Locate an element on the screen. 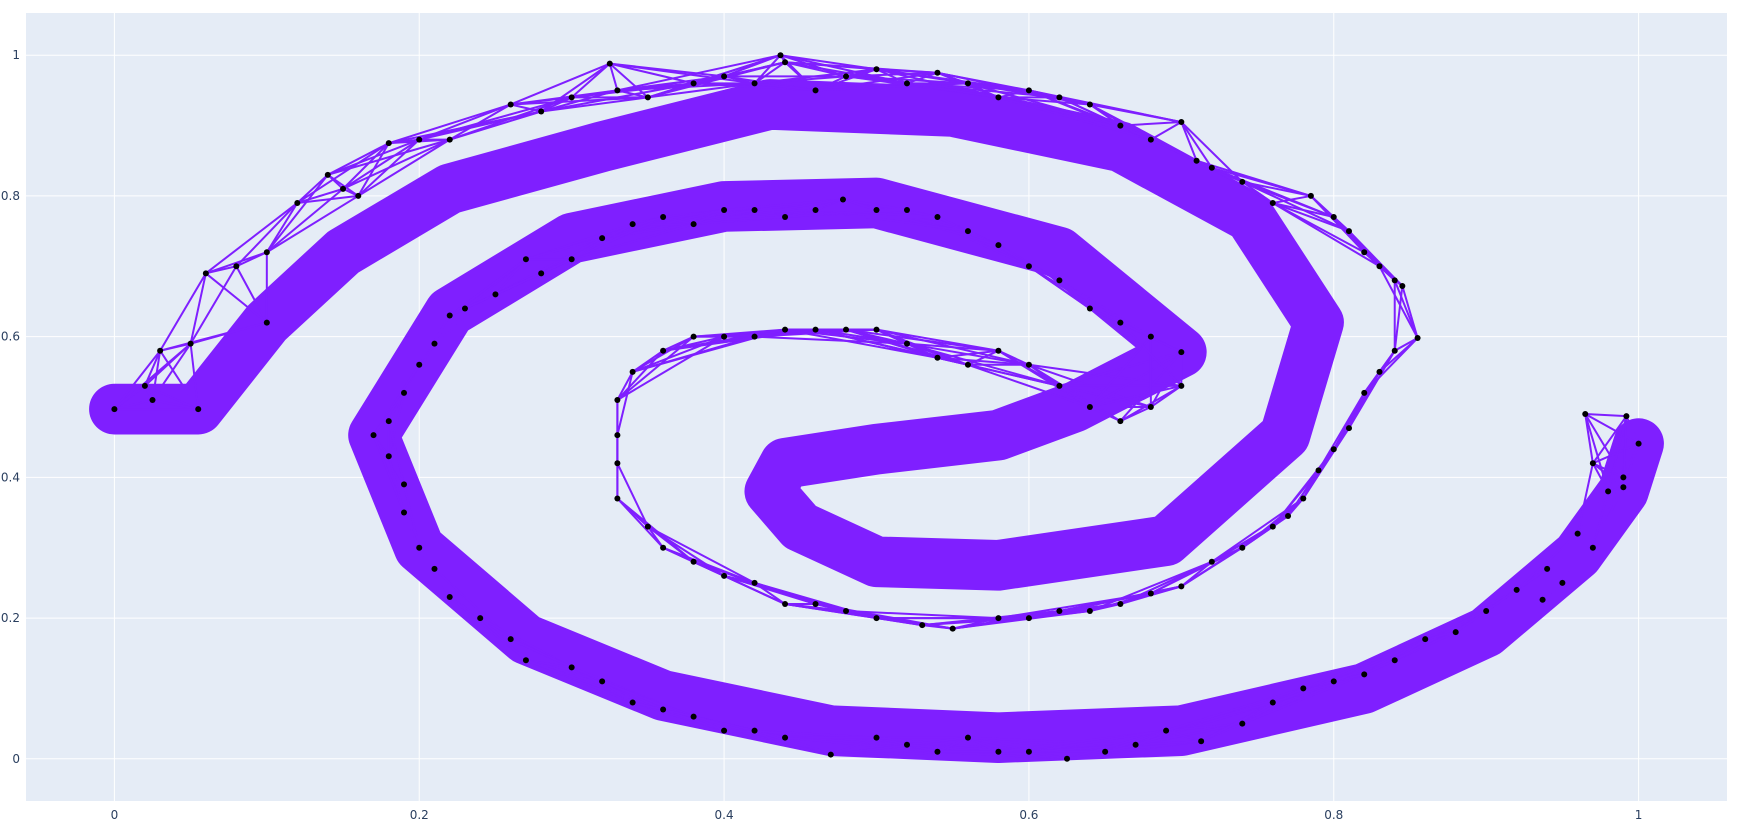  y-tick-label: 0.2 is located at coordinates (10, 618).